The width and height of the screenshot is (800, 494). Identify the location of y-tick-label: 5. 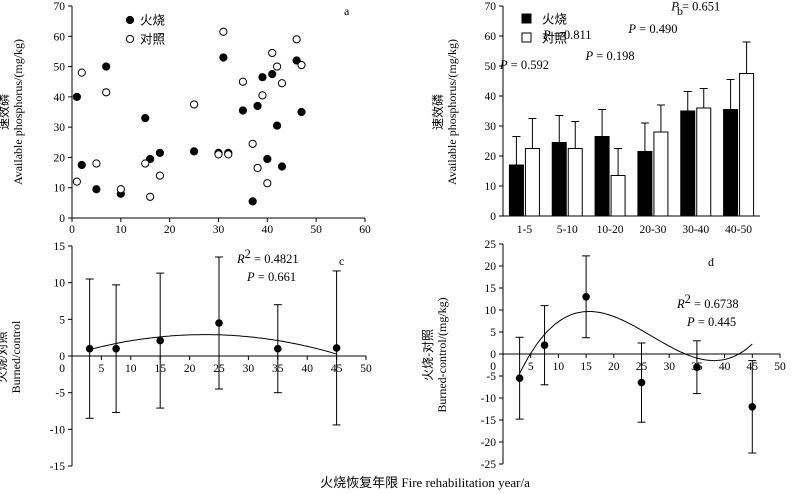
(493, 333).